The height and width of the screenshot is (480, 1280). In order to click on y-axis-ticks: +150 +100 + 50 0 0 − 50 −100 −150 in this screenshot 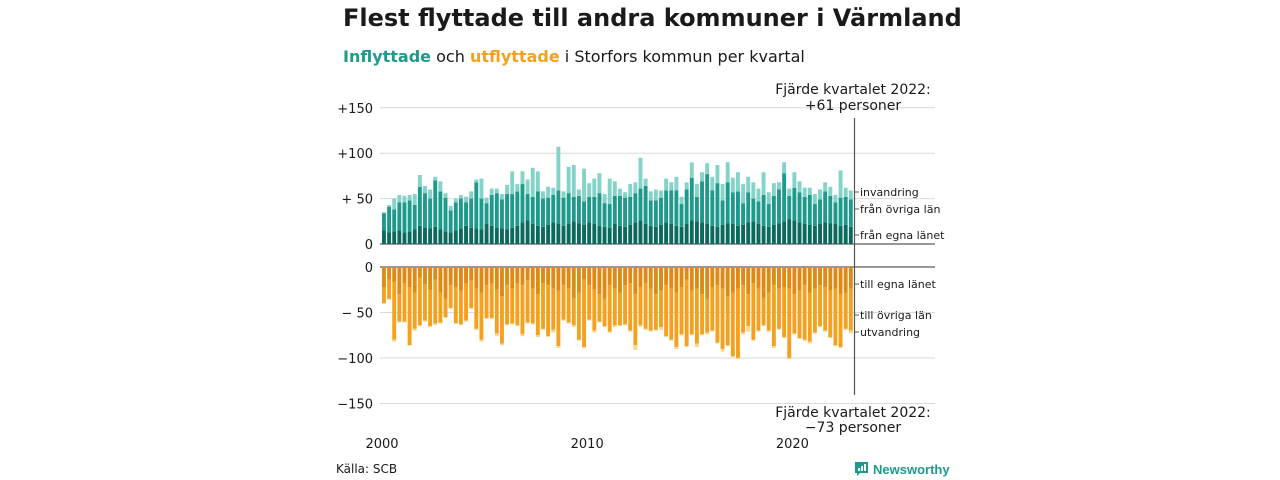, I will do `click(355, 257)`.